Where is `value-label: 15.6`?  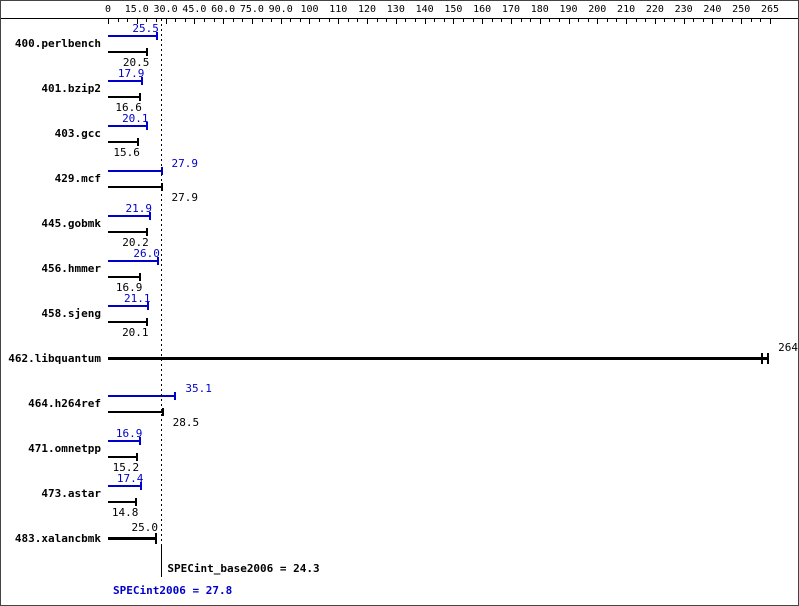
value-label: 15.6 is located at coordinates (126, 152).